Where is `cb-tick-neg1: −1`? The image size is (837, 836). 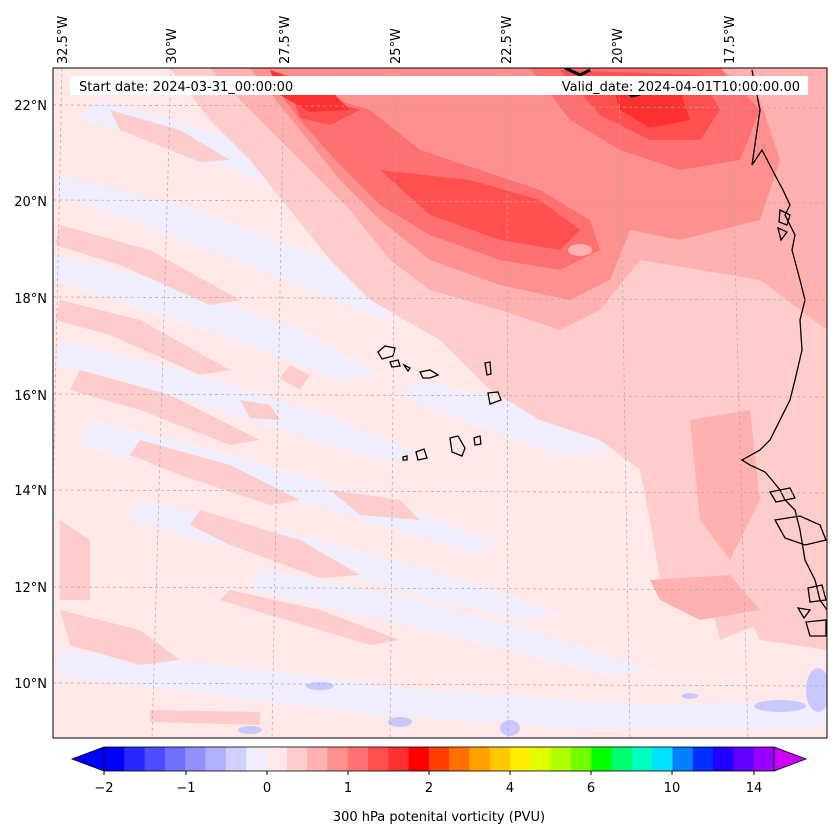 cb-tick-neg1: −1 is located at coordinates (185, 788).